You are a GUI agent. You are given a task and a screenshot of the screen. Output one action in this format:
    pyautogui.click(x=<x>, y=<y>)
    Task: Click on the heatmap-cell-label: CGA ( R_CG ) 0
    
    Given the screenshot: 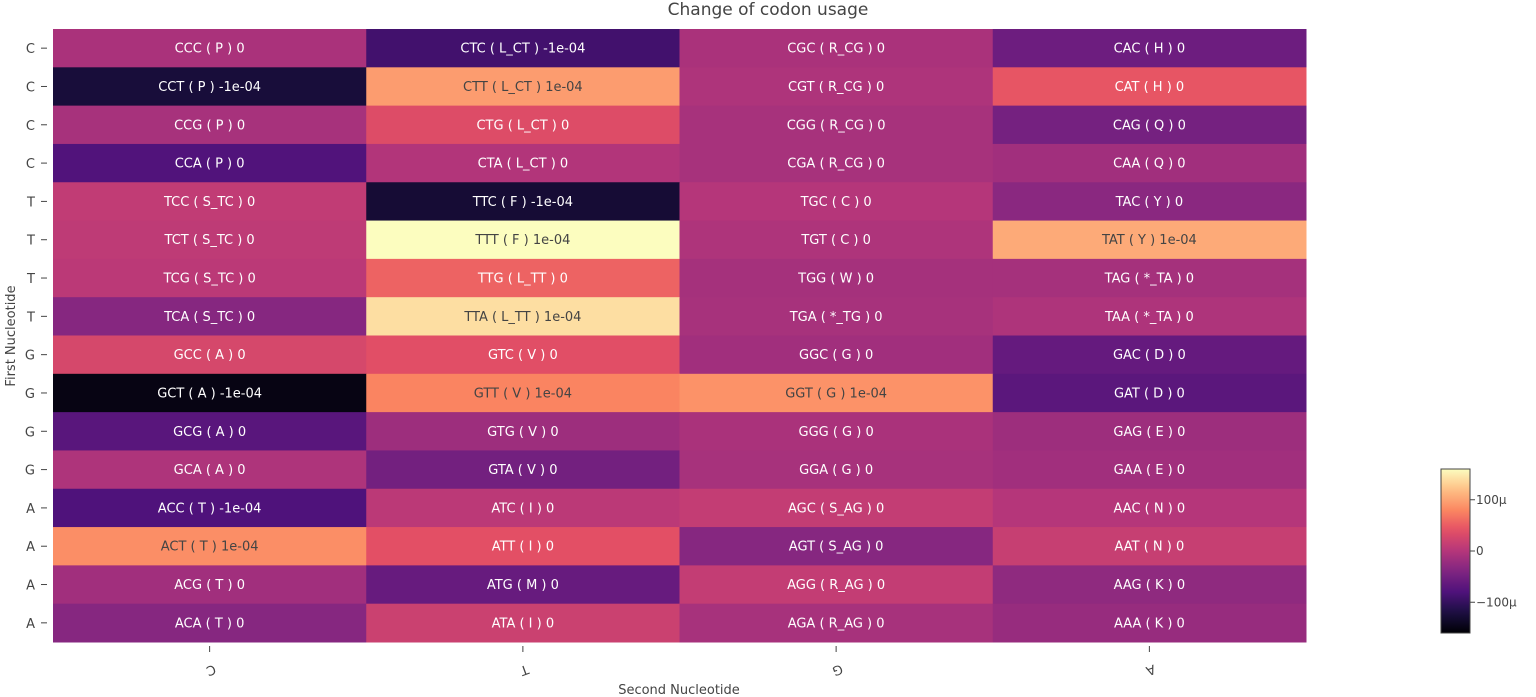 What is the action you would take?
    pyautogui.click(x=836, y=164)
    